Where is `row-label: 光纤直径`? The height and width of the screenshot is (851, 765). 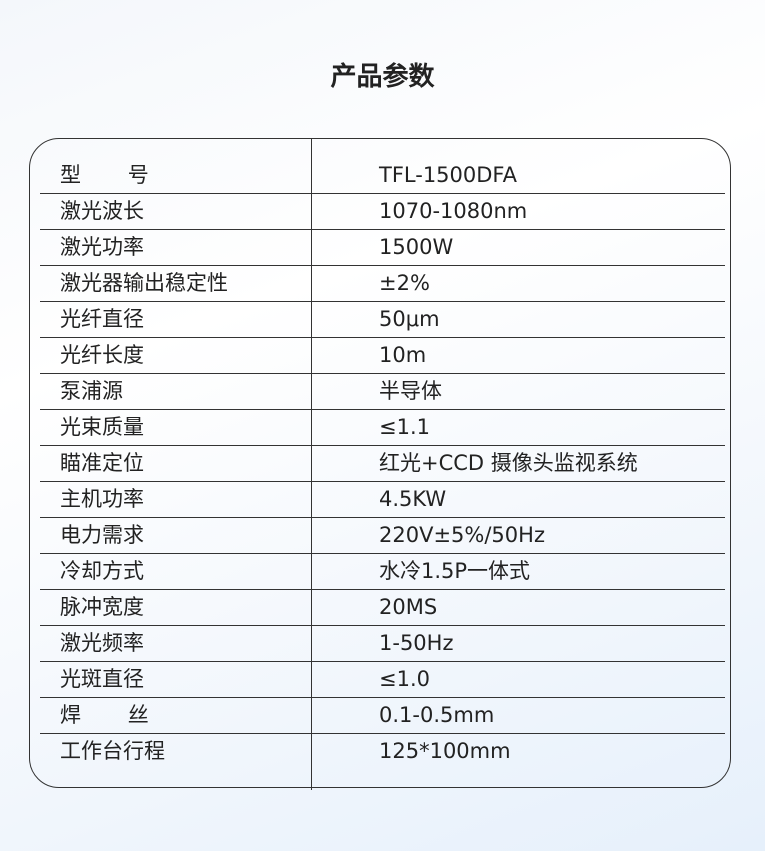 row-label: 光纤直径 is located at coordinates (102, 319).